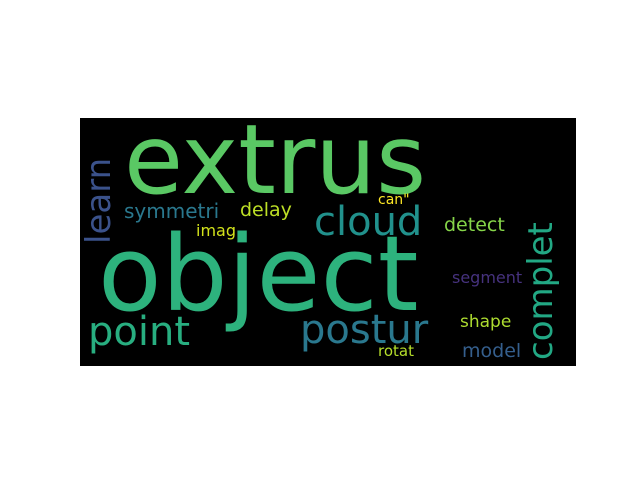 The height and width of the screenshot is (480, 640). Describe the element at coordinates (275, 167) in the screenshot. I see `word-extrus: extrus` at that location.